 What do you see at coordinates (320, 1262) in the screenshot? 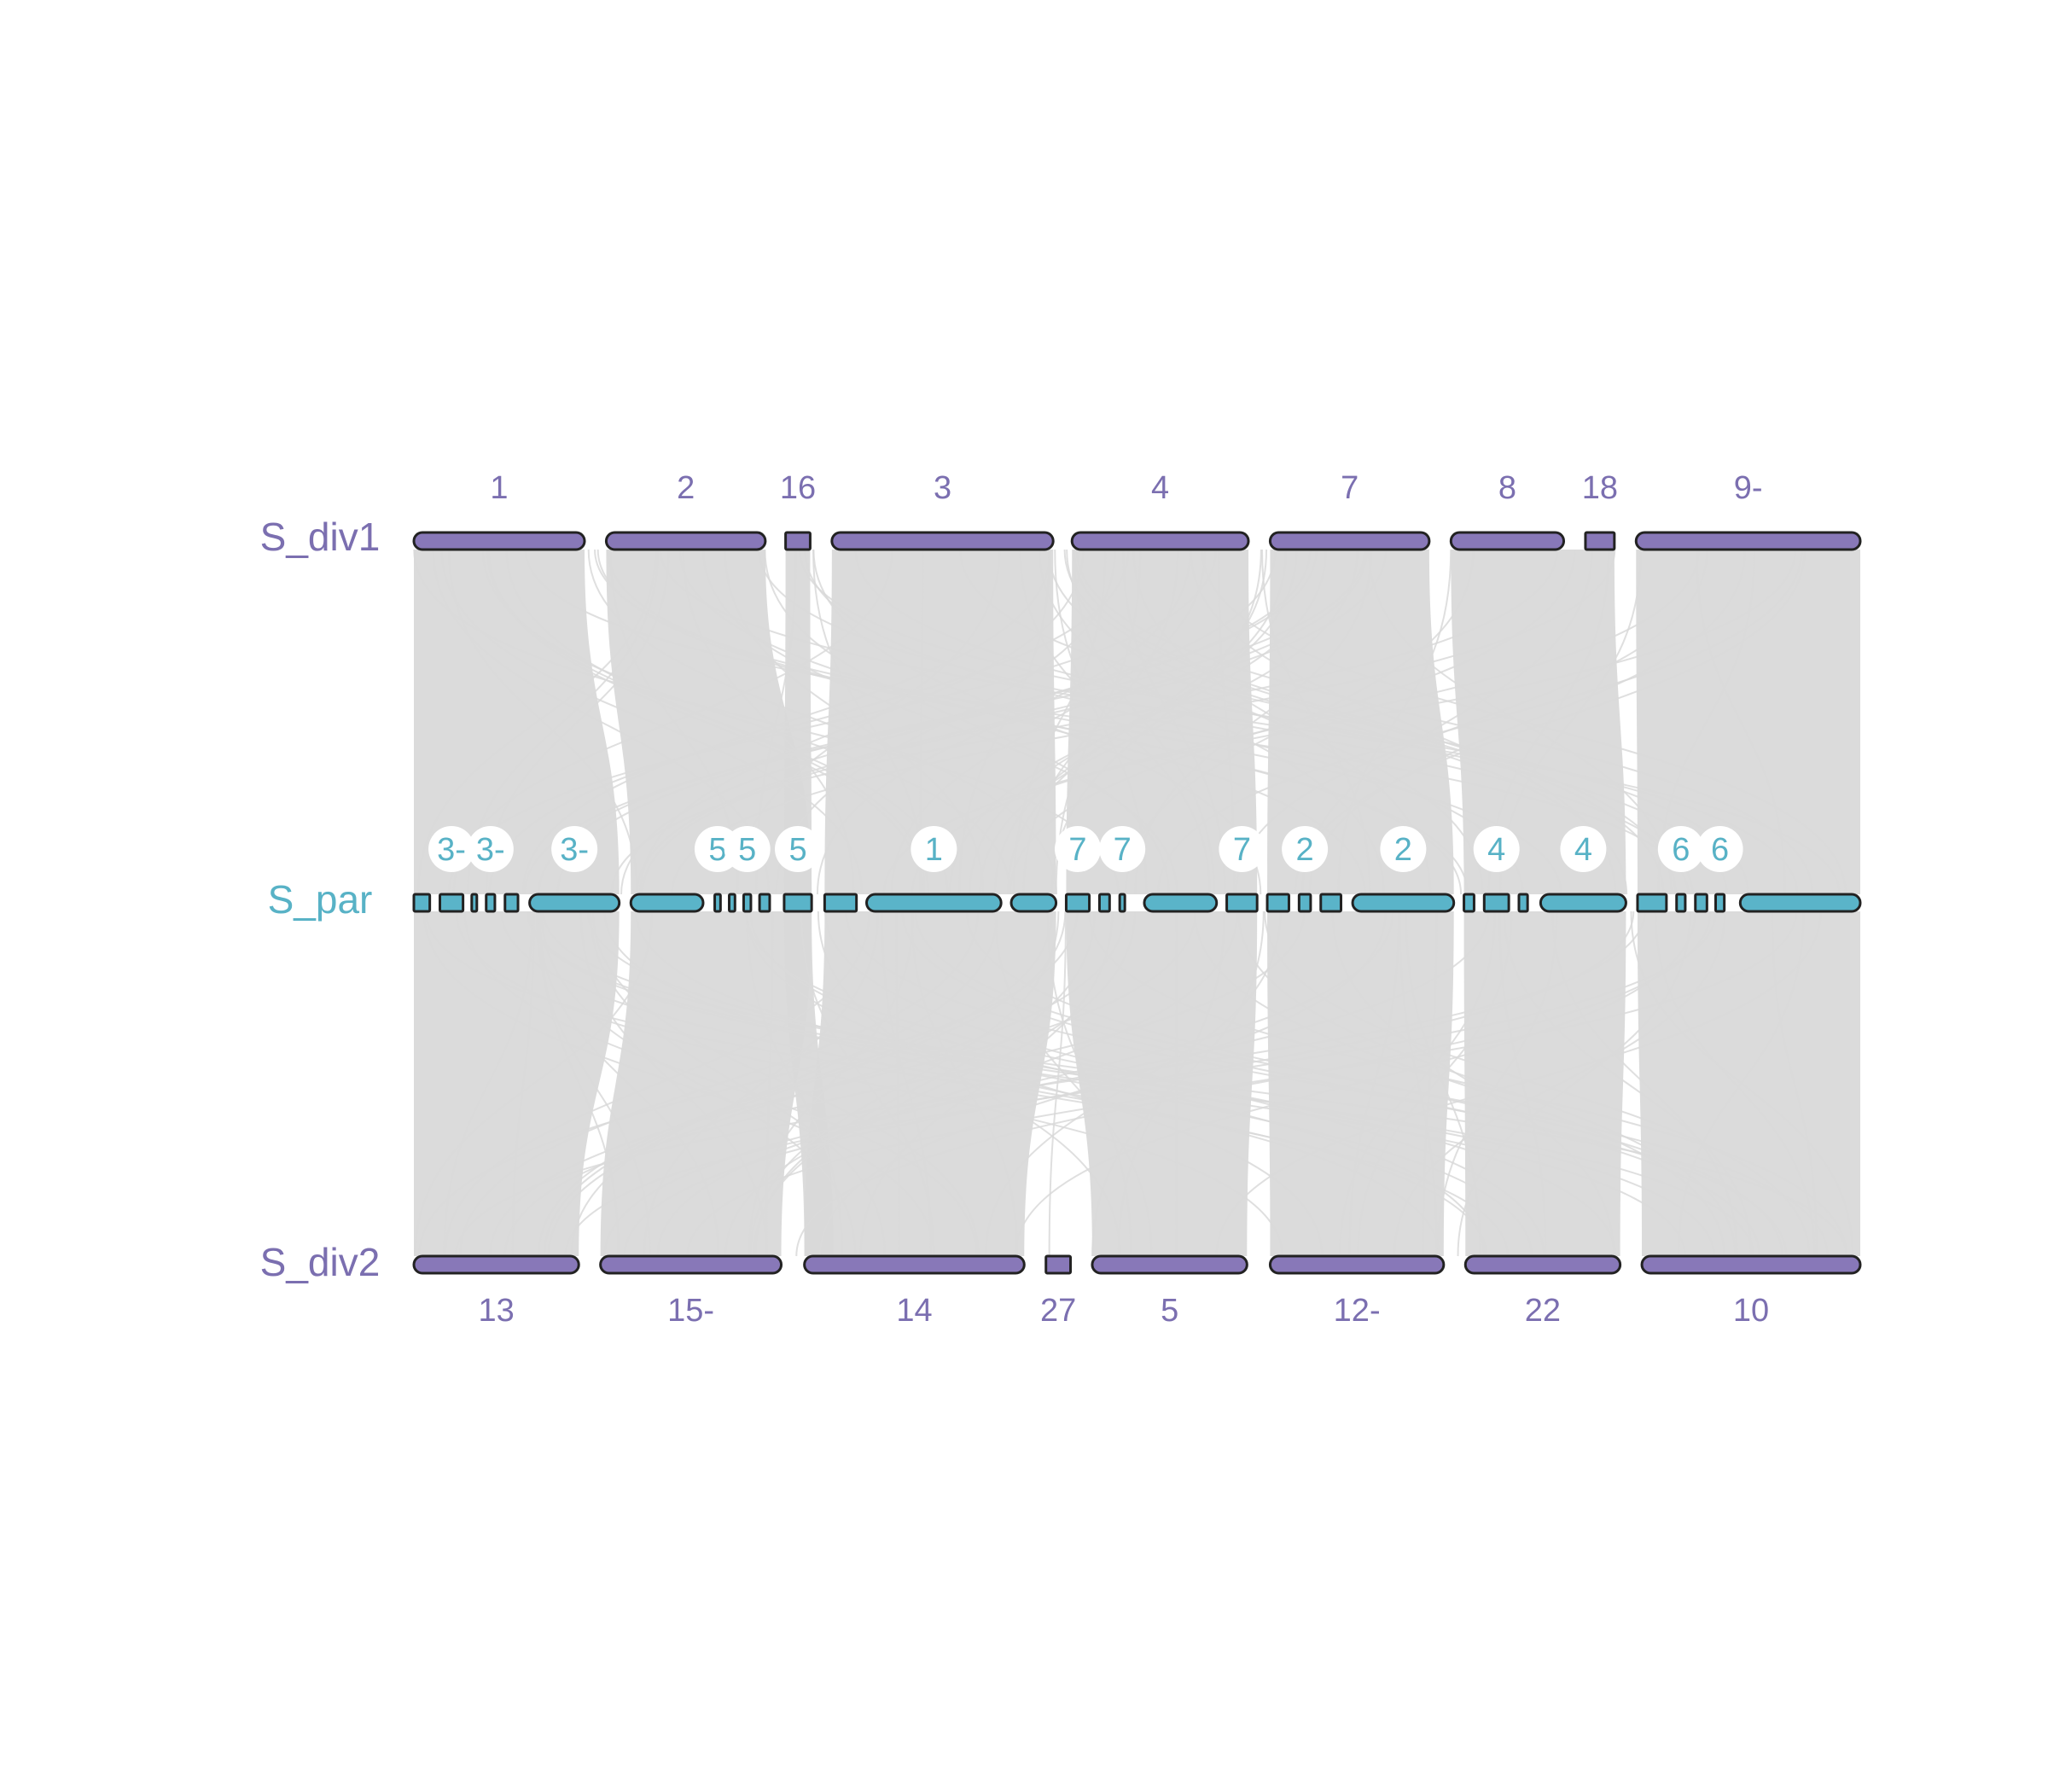
I see `track-label-s-div2: S_div2` at bounding box center [320, 1262].